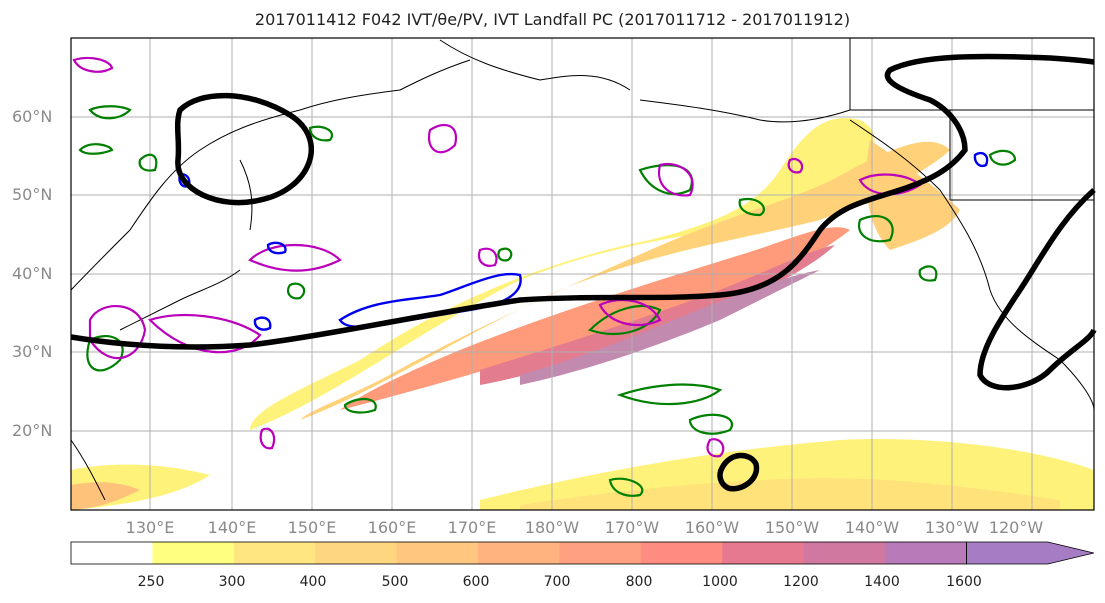  Describe the element at coordinates (801, 582) in the screenshot. I see `colorbar-label: 1200` at that location.